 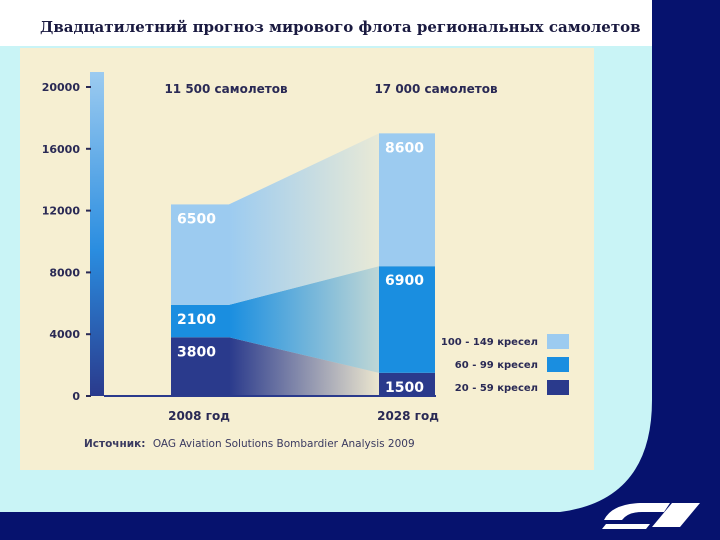 I want to click on transition-bands, so click(x=304, y=264).